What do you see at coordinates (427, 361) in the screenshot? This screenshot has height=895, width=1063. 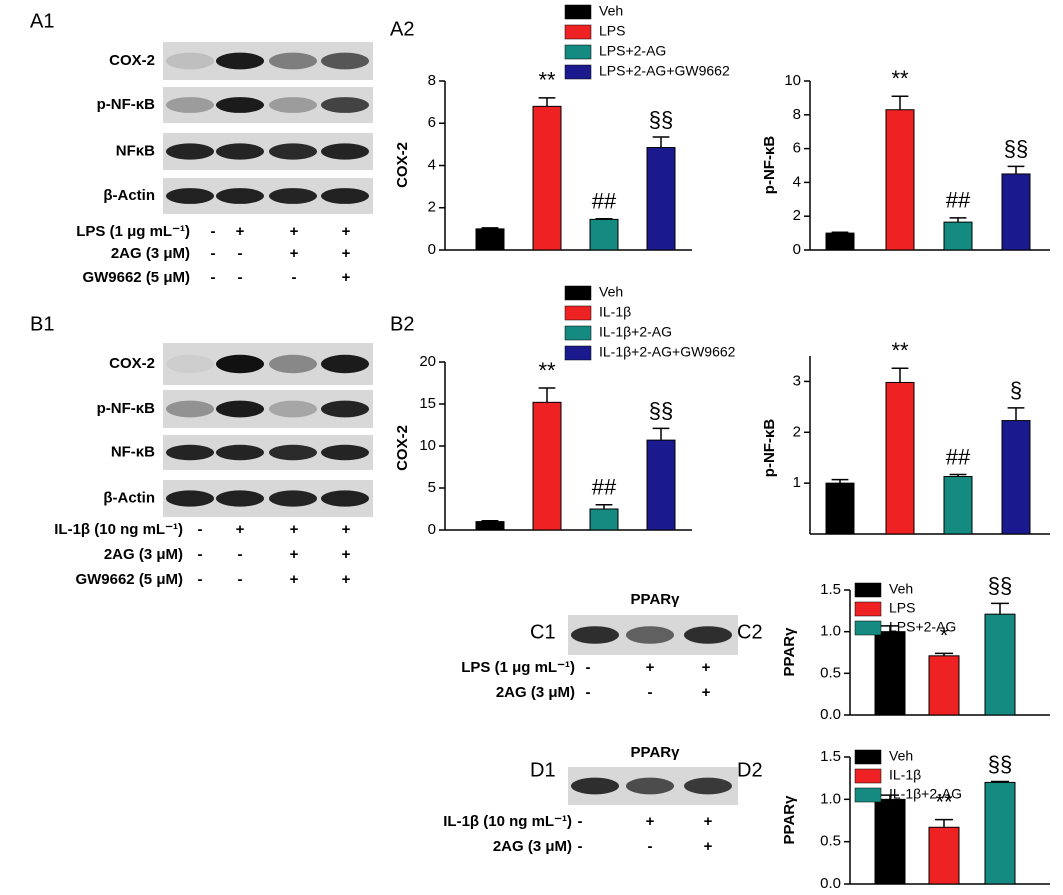 I see `y-tick-label: 20` at bounding box center [427, 361].